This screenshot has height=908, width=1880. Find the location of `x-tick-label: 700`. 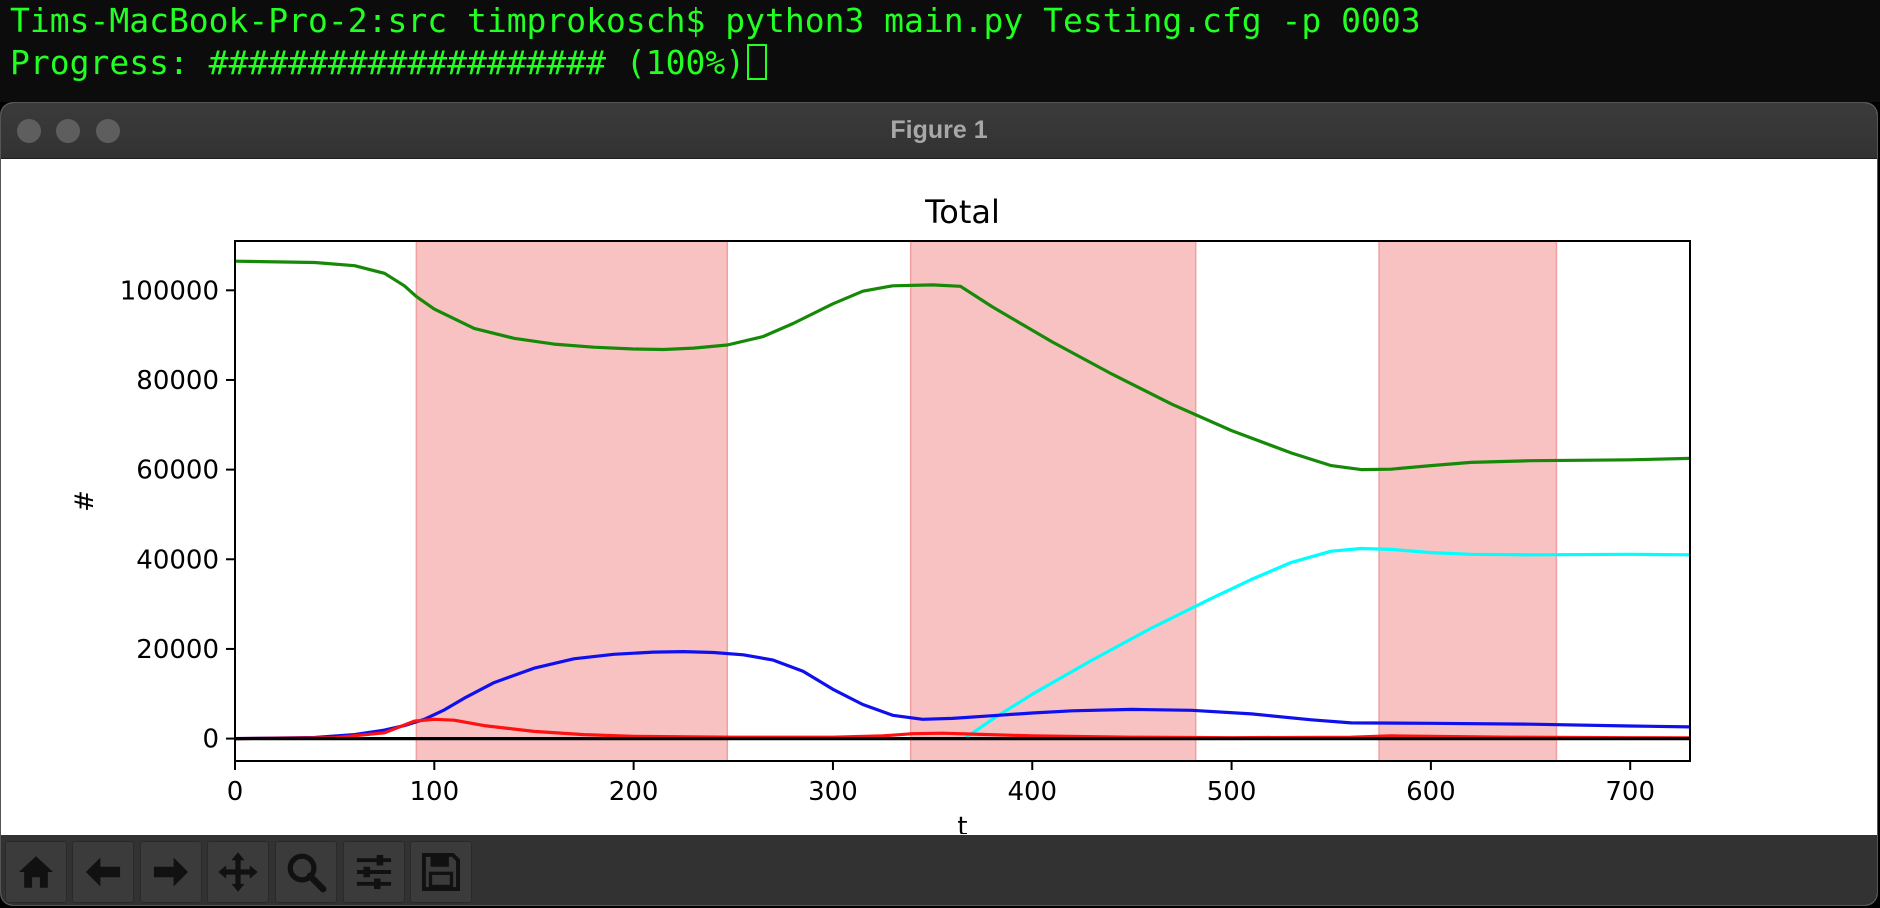

x-tick-label: 700 is located at coordinates (1630, 792).